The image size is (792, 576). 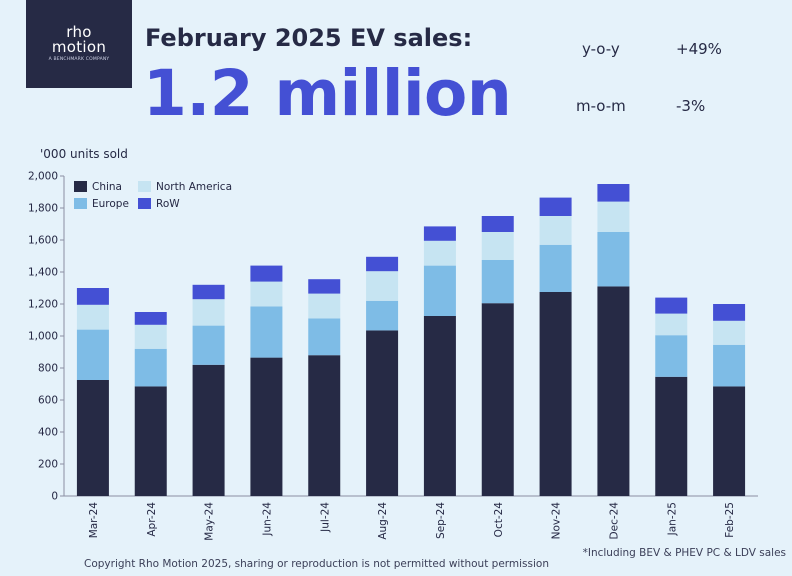 I want to click on legend-label: China, so click(x=107, y=187).